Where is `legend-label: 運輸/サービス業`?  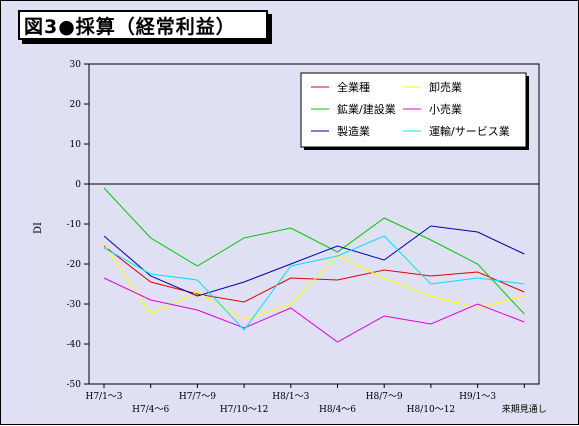 legend-label: 運輸/サービス業 is located at coordinates (469, 131).